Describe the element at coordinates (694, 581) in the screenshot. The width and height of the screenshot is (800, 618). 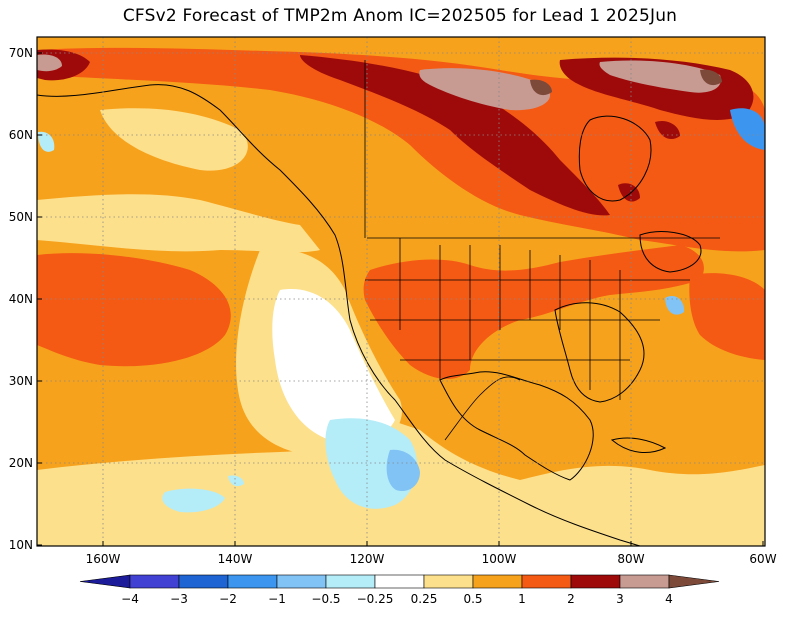
I see `colorbar-max-arrow` at that location.